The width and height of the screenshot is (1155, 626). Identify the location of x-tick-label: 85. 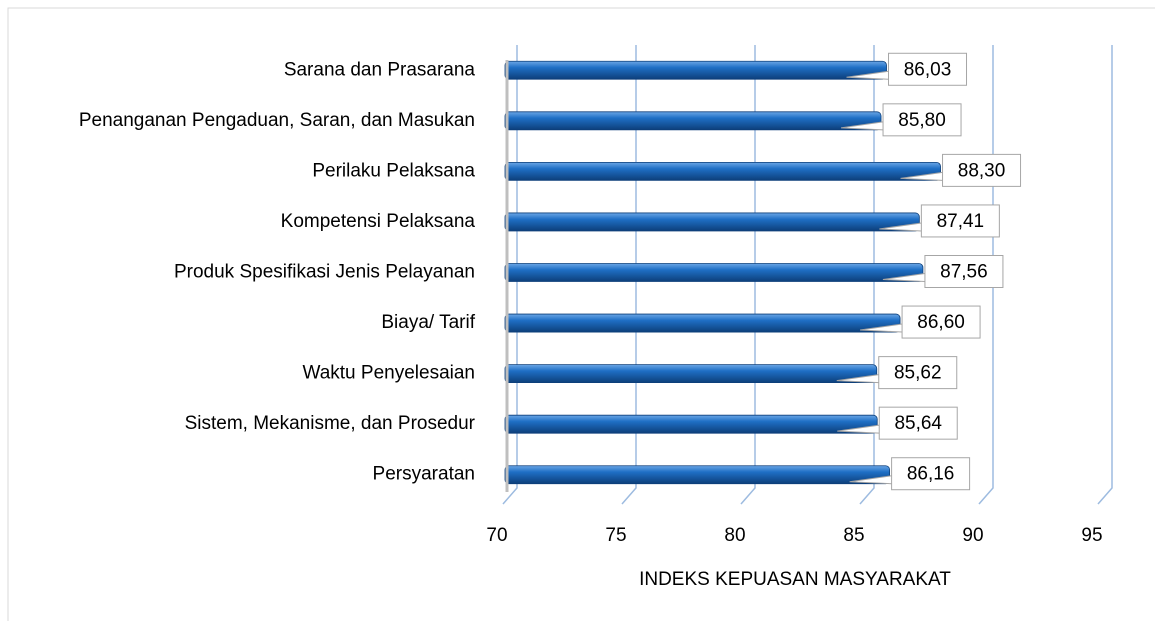
(853, 535).